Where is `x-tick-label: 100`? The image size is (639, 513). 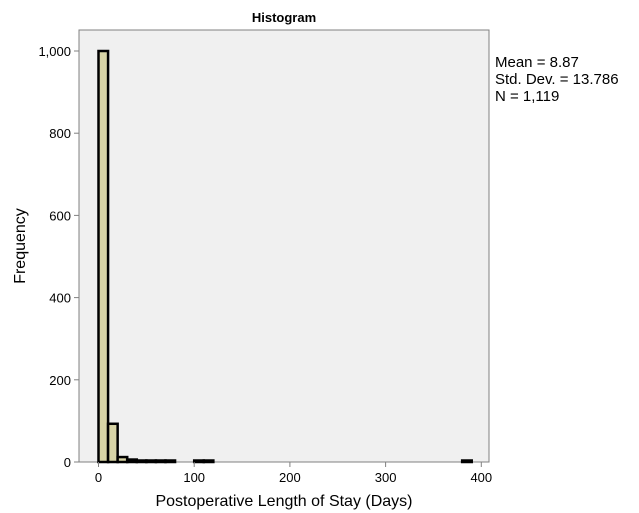 x-tick-label: 100 is located at coordinates (194, 477).